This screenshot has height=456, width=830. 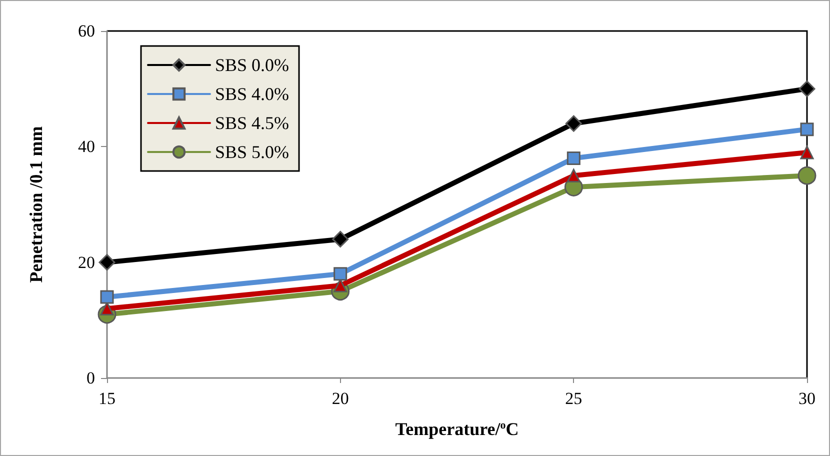 What do you see at coordinates (90, 378) in the screenshot?
I see `y-tick-label: 0` at bounding box center [90, 378].